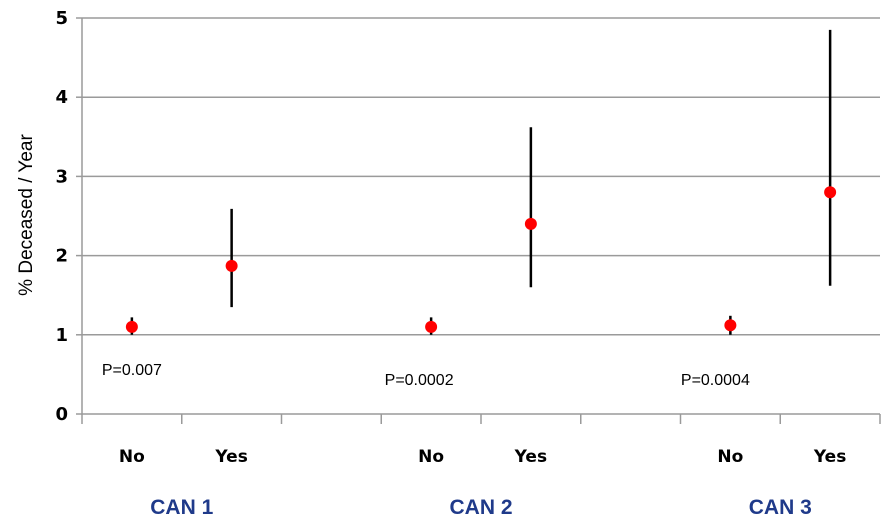 This screenshot has width=885, height=525. What do you see at coordinates (132, 370) in the screenshot?
I see `p-value-label: P=0.007` at bounding box center [132, 370].